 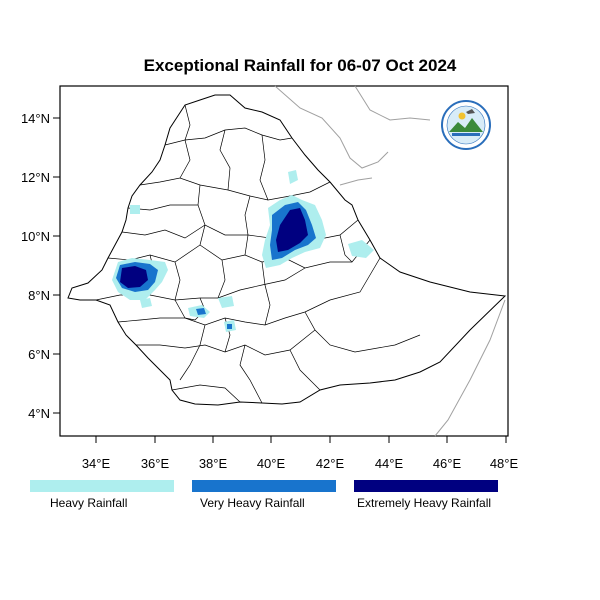 I want to click on x-tick-label: 44°E, so click(x=389, y=463).